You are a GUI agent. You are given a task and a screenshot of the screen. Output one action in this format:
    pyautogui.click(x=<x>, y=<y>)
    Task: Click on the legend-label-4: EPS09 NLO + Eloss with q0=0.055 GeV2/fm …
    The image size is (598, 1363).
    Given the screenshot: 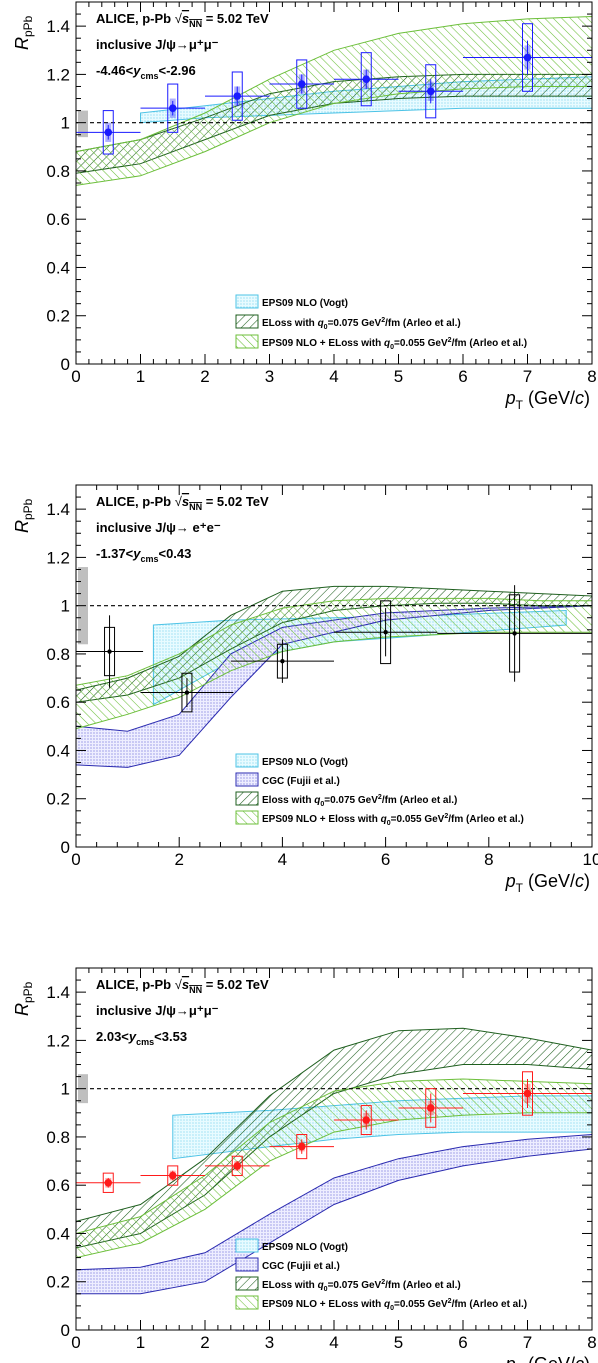 What is the action you would take?
    pyautogui.click(x=393, y=820)
    